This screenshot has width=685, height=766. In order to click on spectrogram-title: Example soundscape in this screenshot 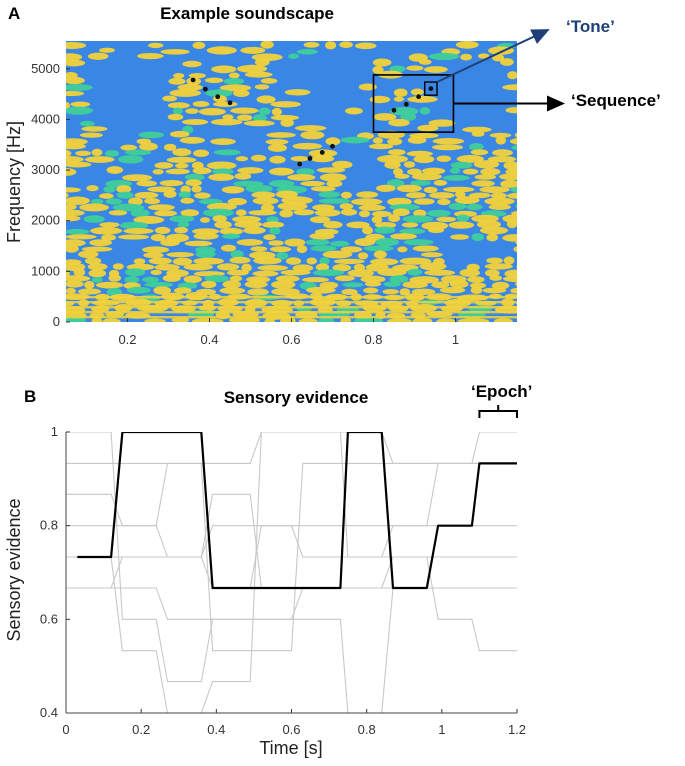, I will do `click(247, 13)`.